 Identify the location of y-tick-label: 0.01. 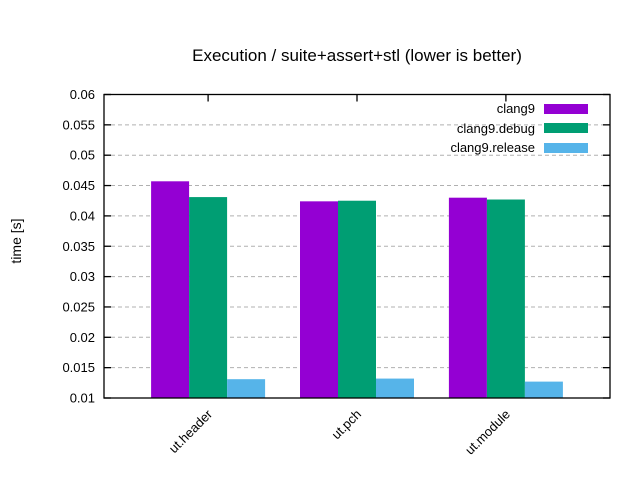
(82, 398).